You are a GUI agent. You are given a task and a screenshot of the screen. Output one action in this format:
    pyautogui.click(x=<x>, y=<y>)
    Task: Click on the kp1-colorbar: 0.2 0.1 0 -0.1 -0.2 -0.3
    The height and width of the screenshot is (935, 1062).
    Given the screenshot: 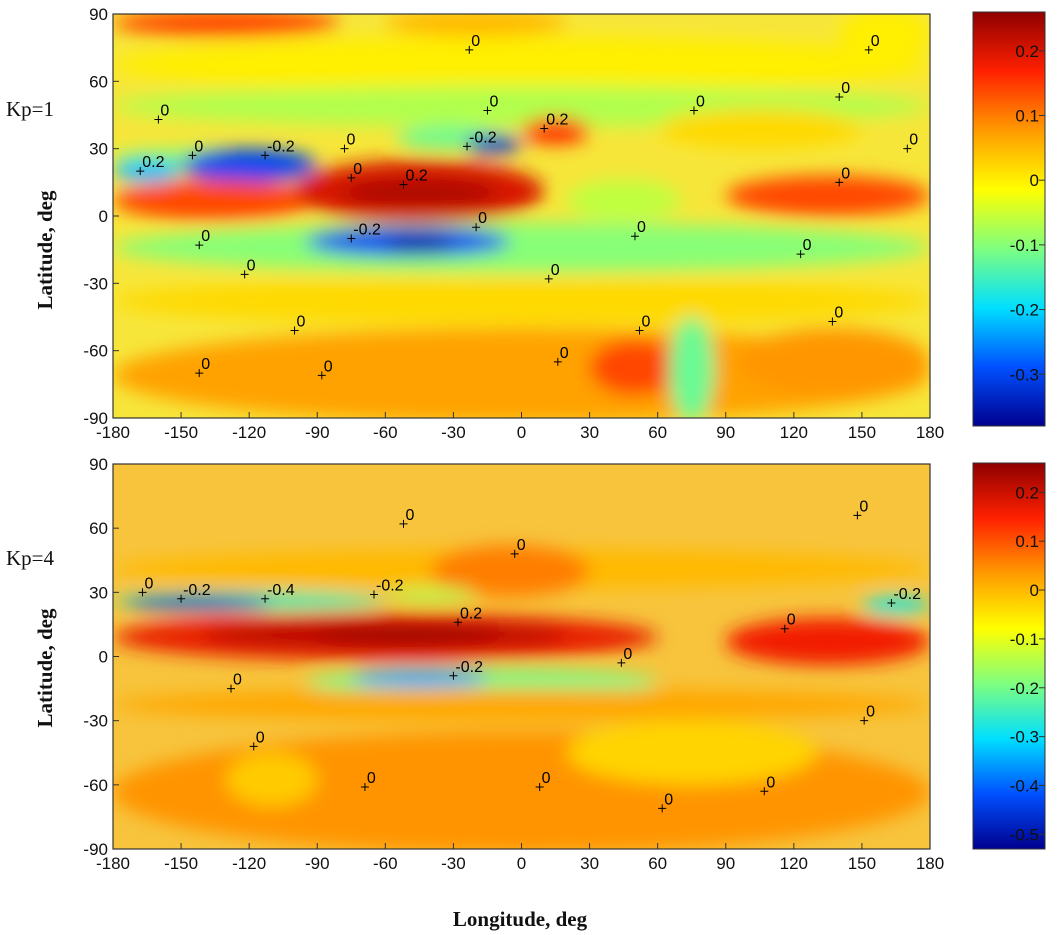 What is the action you would take?
    pyautogui.click(x=1009, y=219)
    